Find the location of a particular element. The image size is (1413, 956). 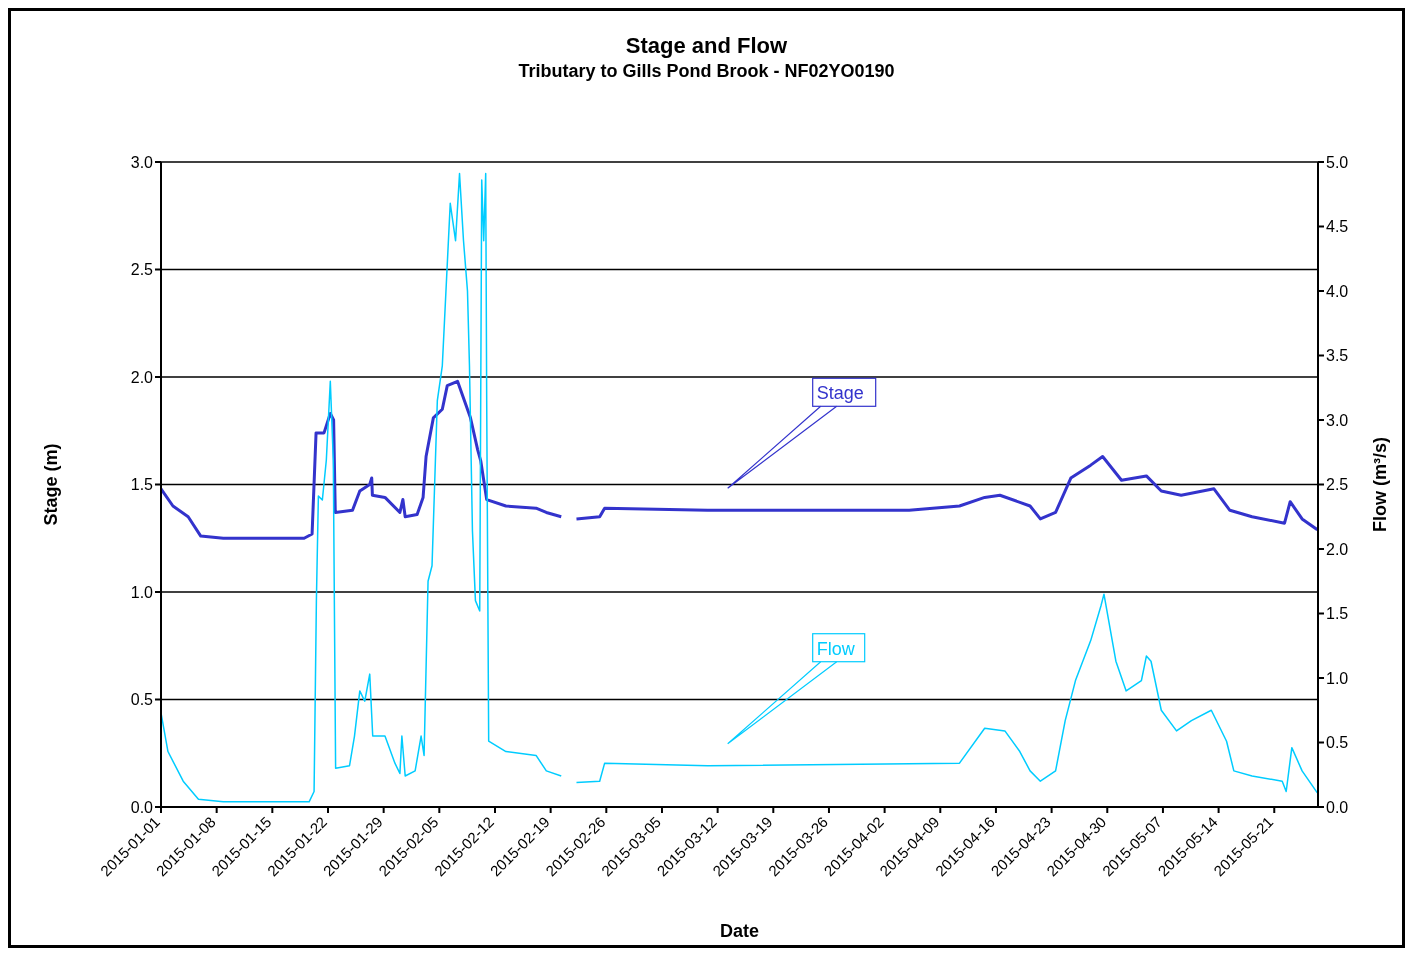

y-tick-label: 1.0 is located at coordinates (142, 592).